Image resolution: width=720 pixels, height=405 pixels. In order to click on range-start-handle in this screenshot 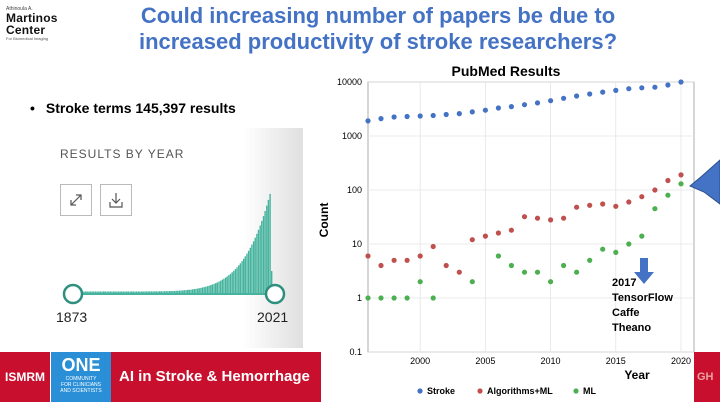, I will do `click(73, 294)`.